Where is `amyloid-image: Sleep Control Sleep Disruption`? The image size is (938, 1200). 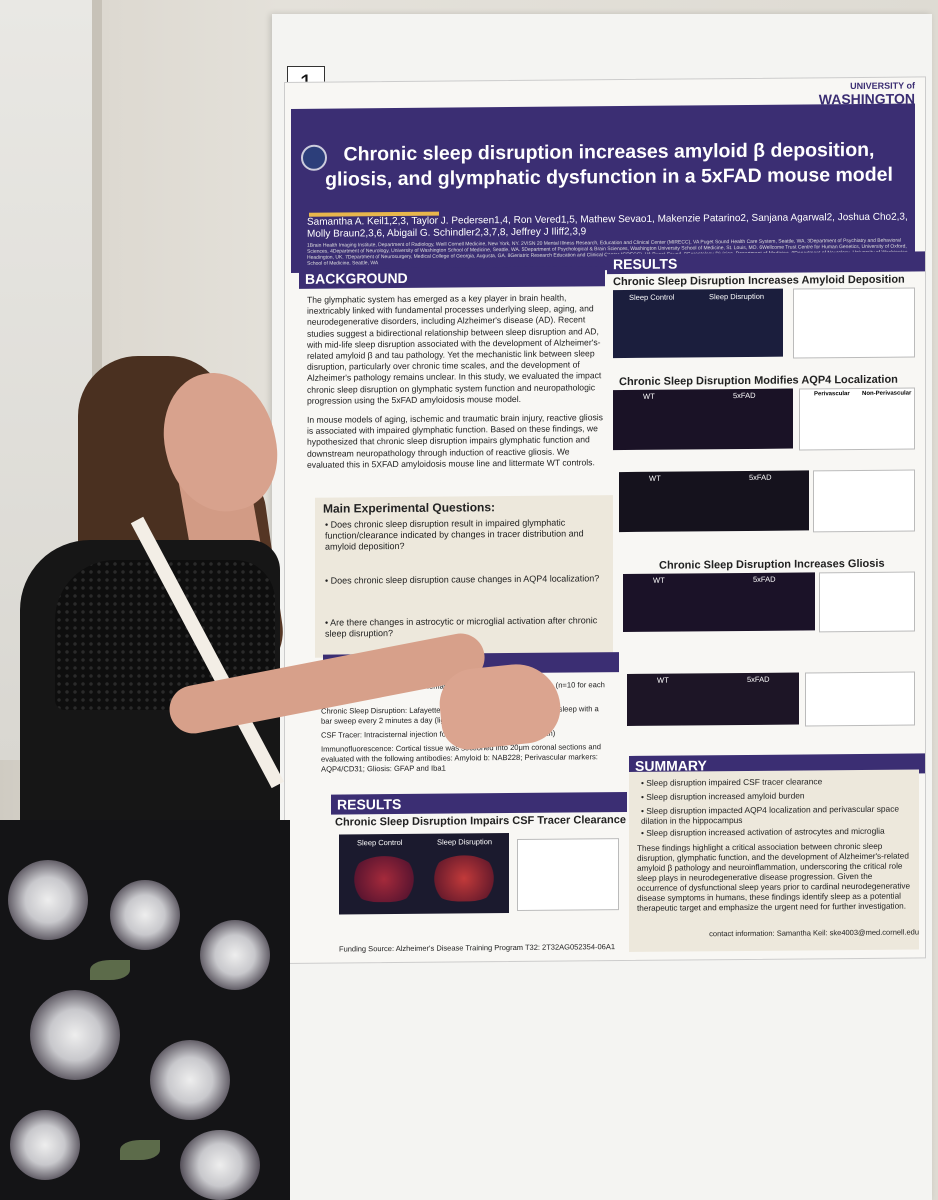 amyloid-image: Sleep Control Sleep Disruption is located at coordinates (698, 323).